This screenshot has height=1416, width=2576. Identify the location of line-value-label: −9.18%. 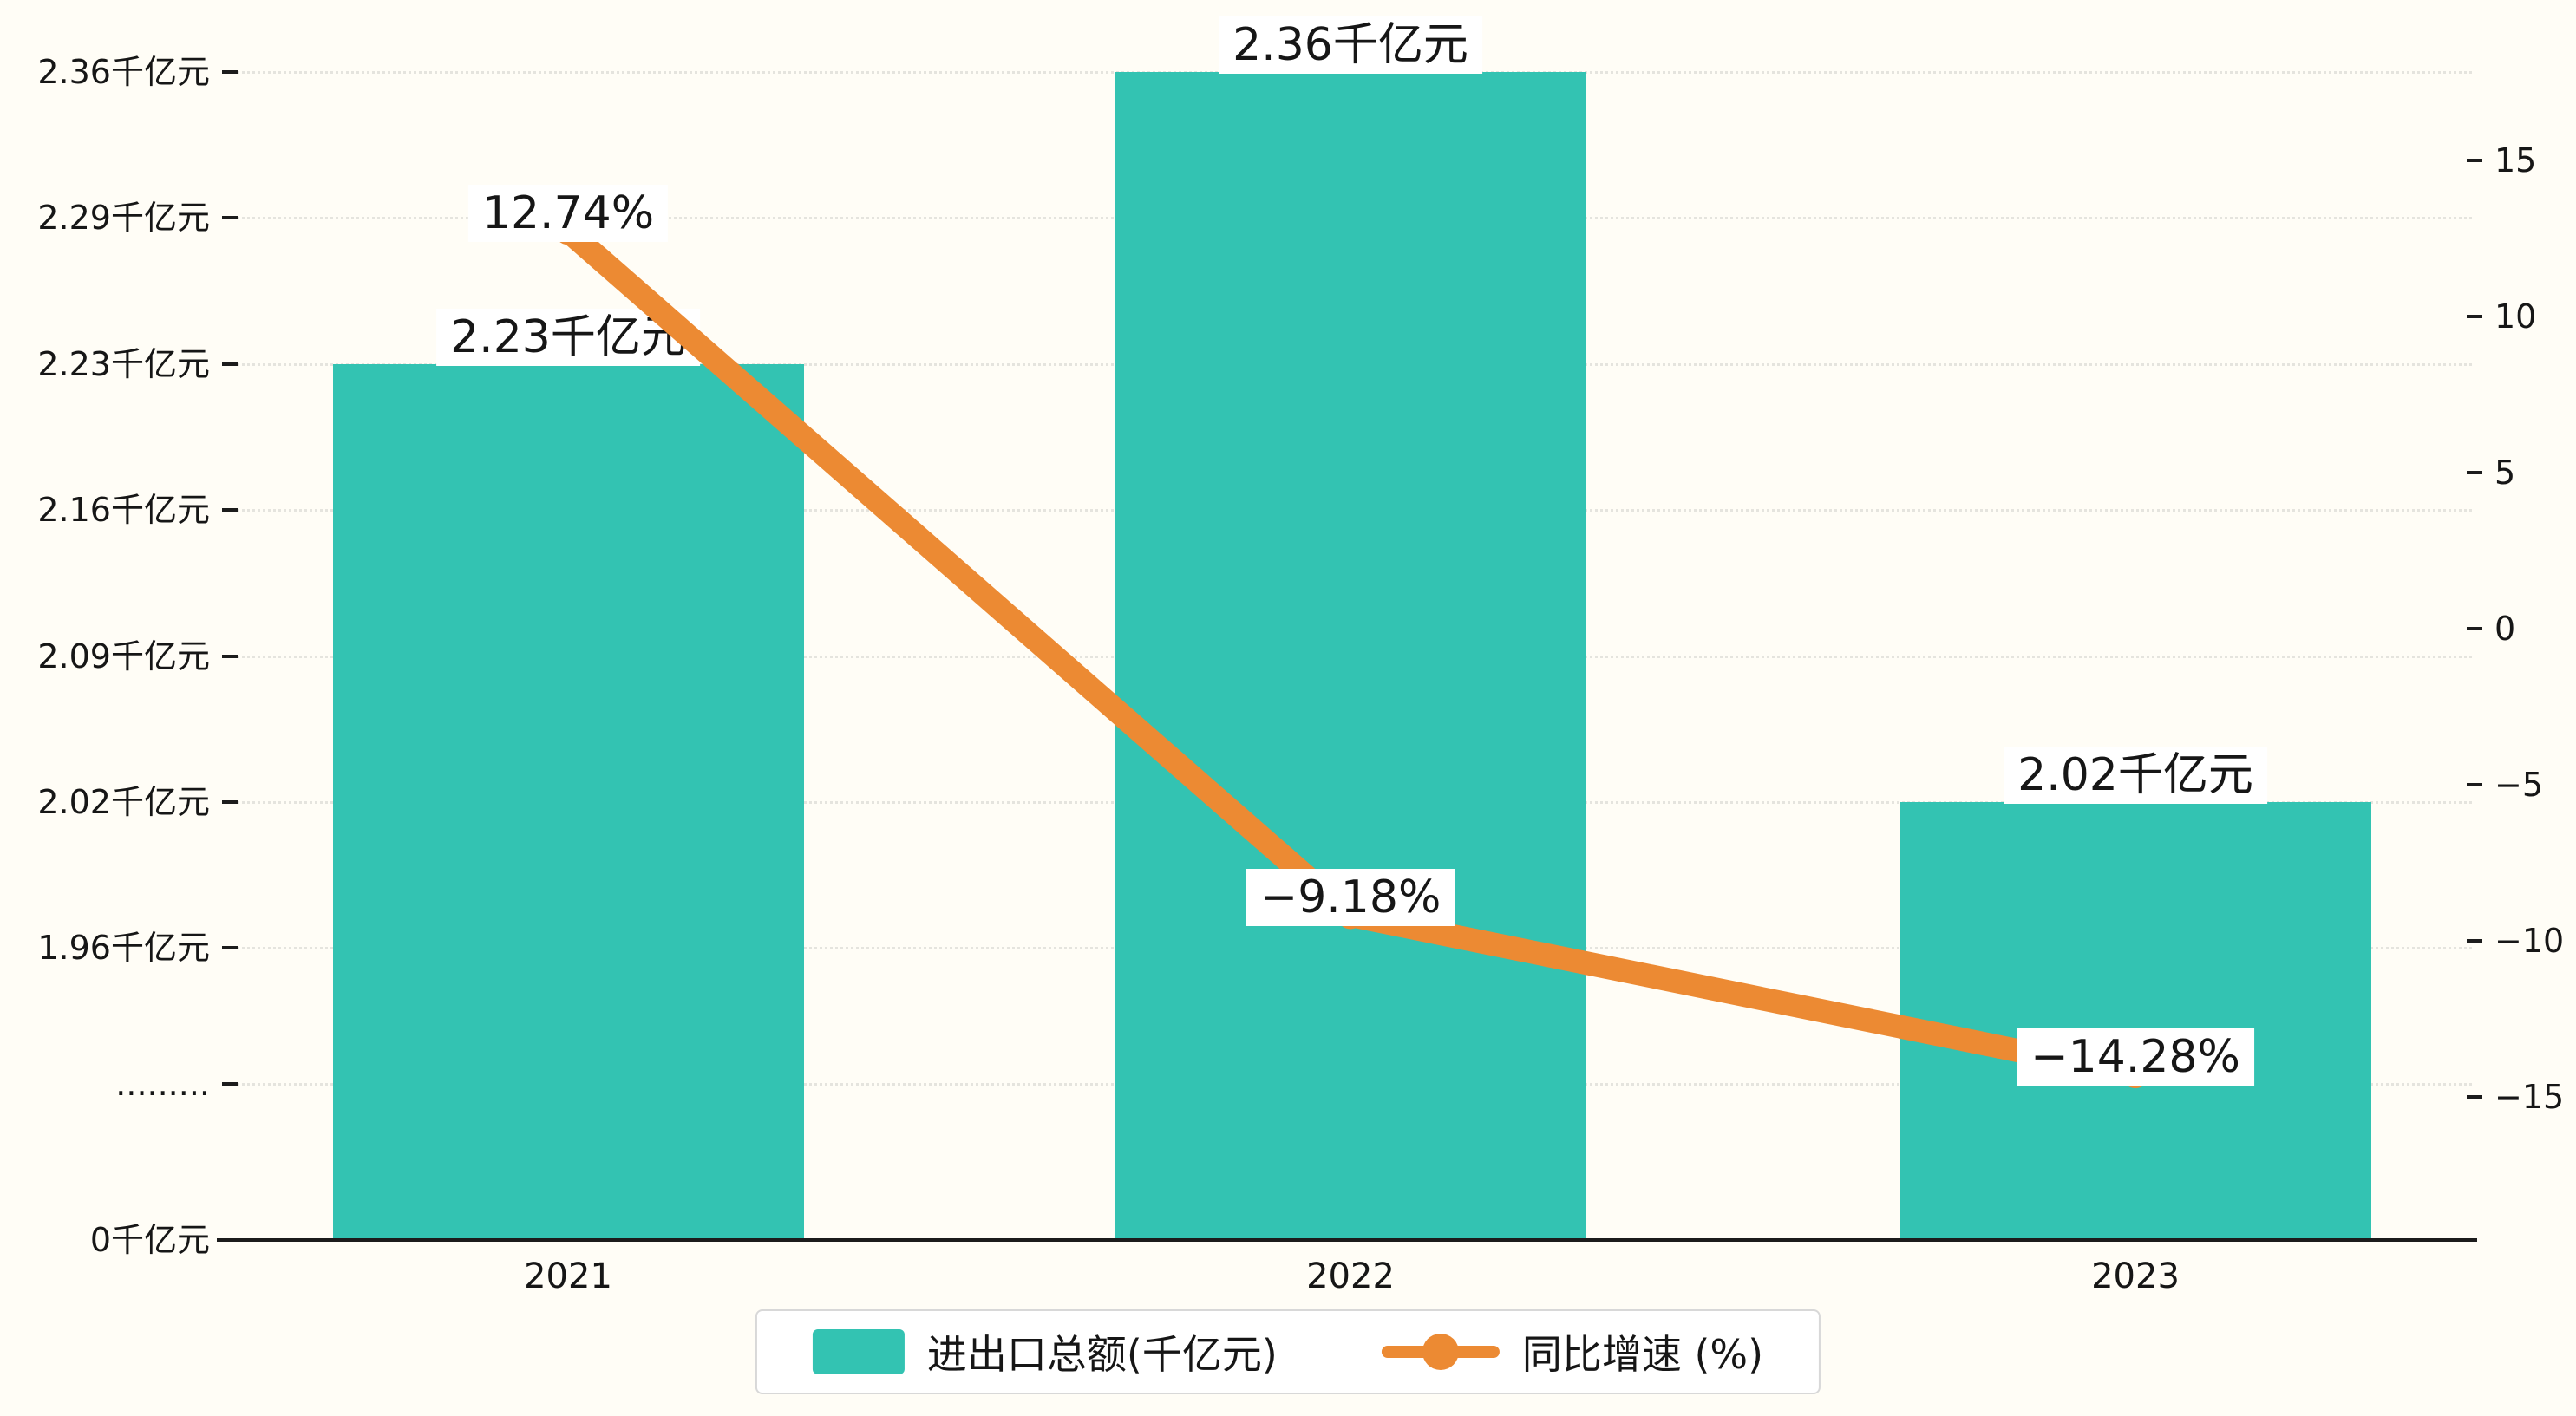
(1350, 898).